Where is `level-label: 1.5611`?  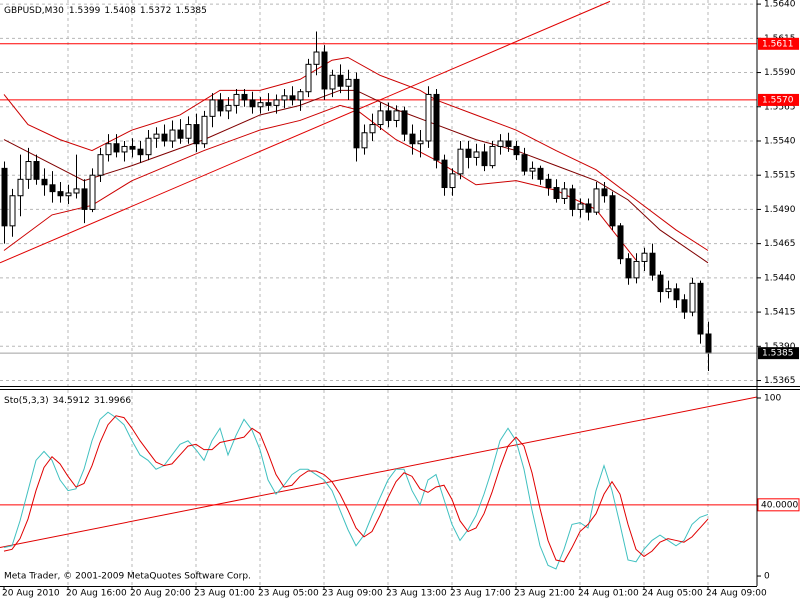
level-label: 1.5611 is located at coordinates (778, 44).